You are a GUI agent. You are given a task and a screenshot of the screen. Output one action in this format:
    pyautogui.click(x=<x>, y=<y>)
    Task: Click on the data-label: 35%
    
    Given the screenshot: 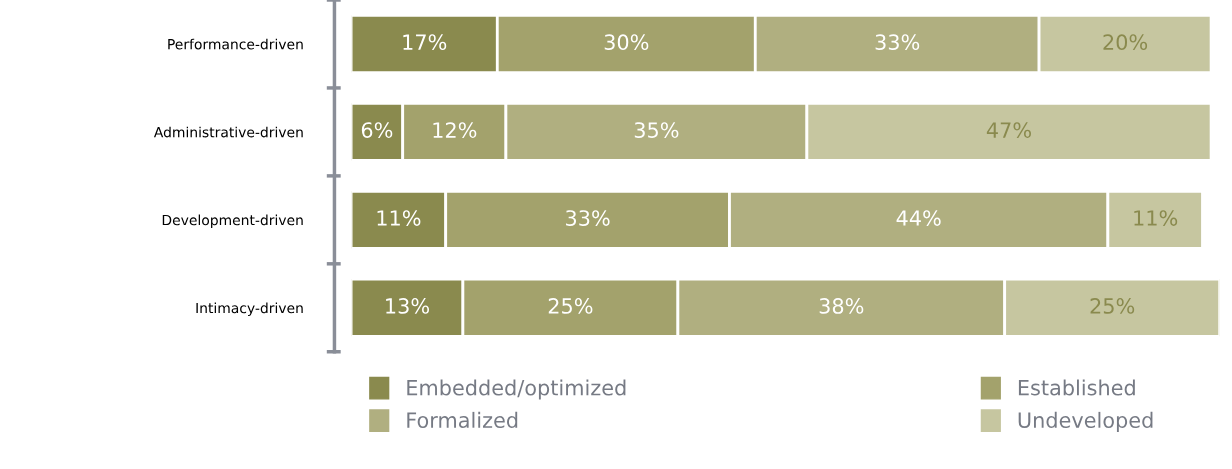 What is the action you would take?
    pyautogui.click(x=656, y=130)
    